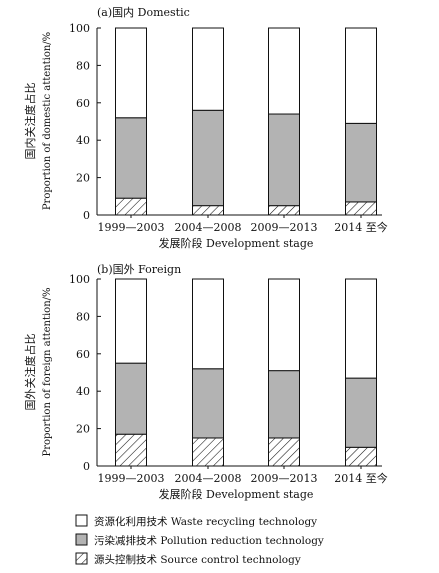  I want to click on chart-title-foreign: (b)国外 Foreign, so click(139, 269).